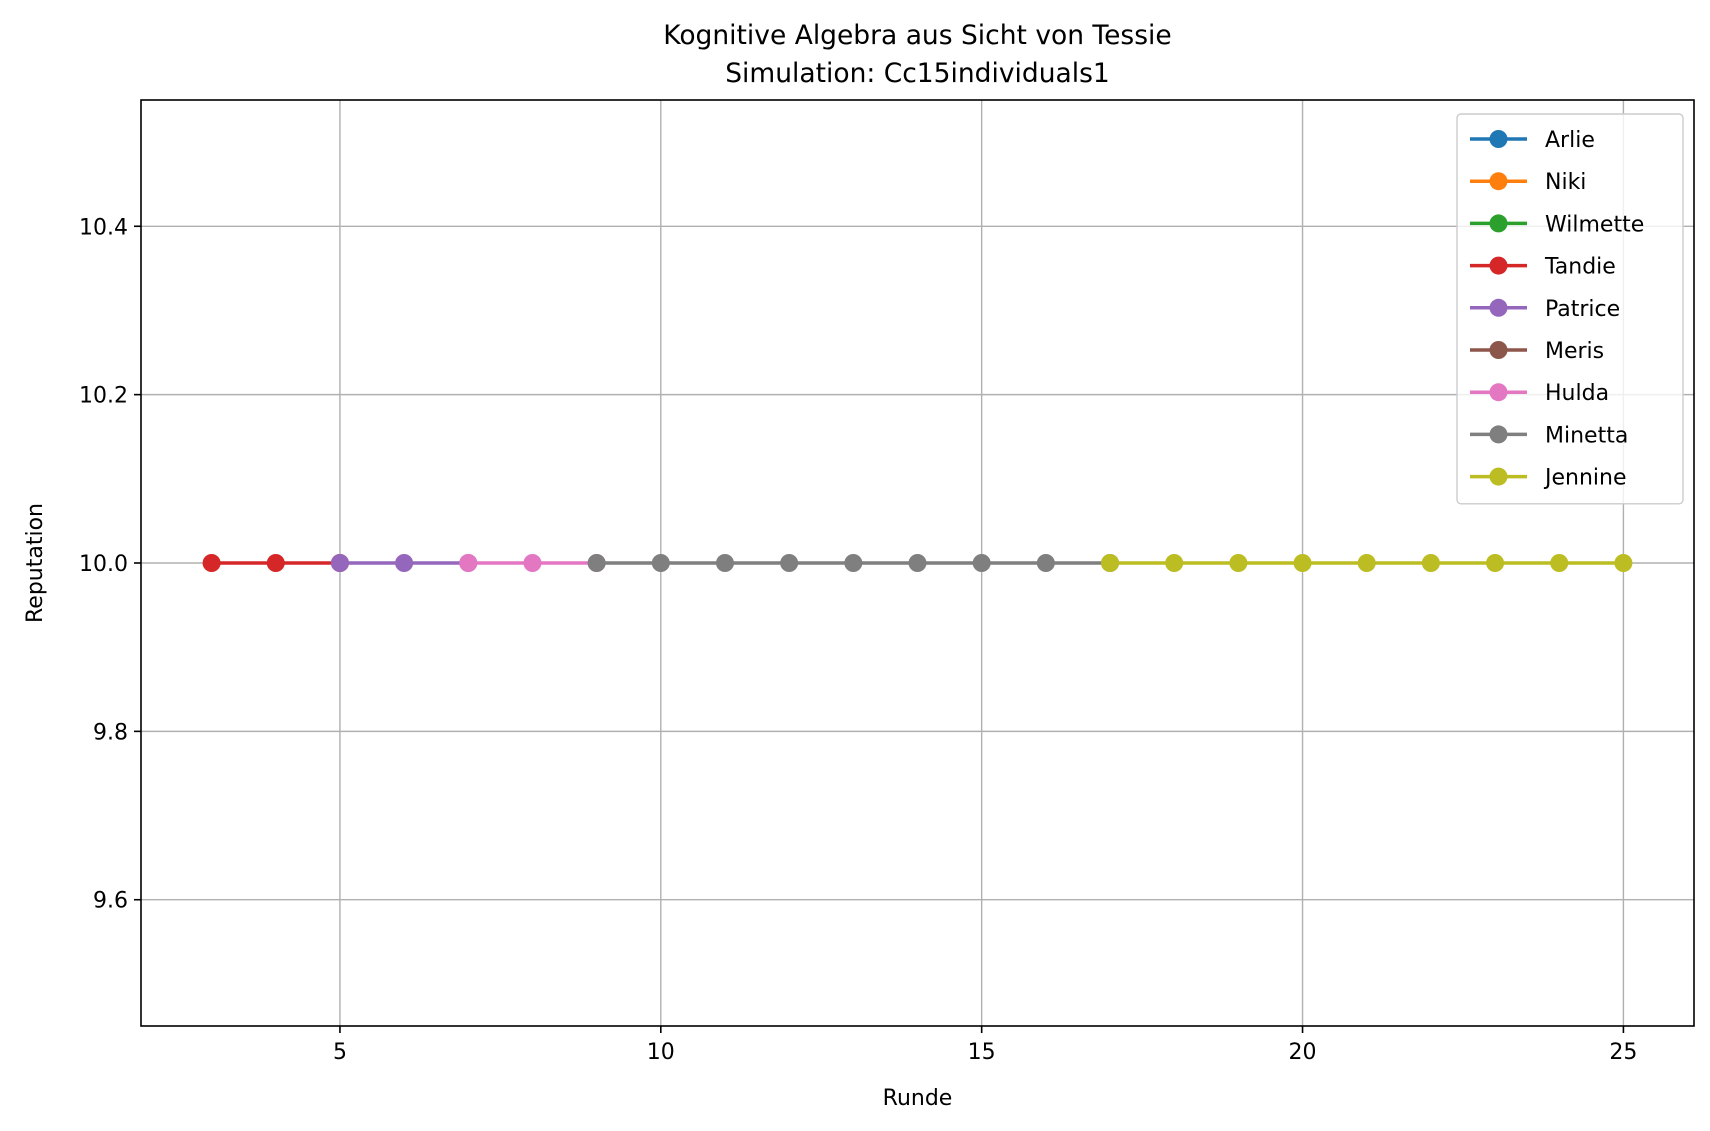 The width and height of the screenshot is (1710, 1131). I want to click on legend-item-jennine: Jennine, so click(1548, 478).